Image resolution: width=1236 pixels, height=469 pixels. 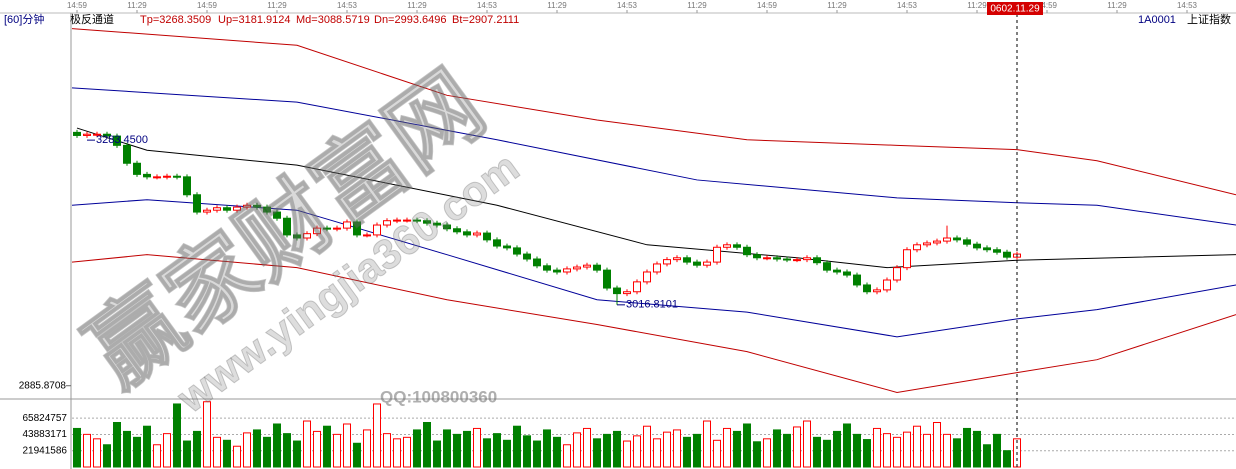 What do you see at coordinates (1015, 9) in the screenshot?
I see `cursor-label: 0602.11.29` at bounding box center [1015, 9].